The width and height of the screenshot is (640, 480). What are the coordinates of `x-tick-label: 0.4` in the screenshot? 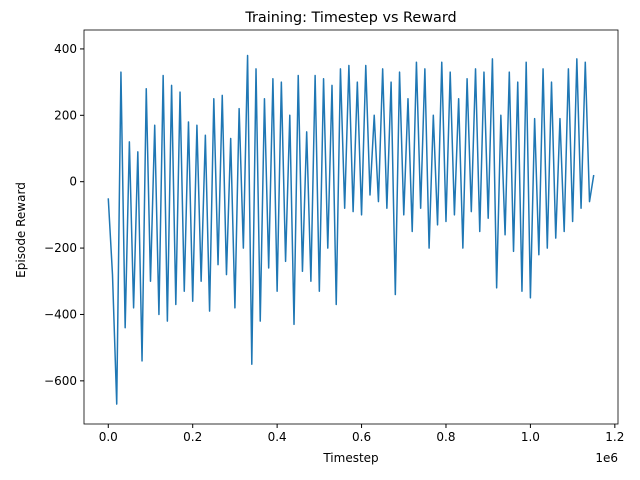 It's located at (277, 437).